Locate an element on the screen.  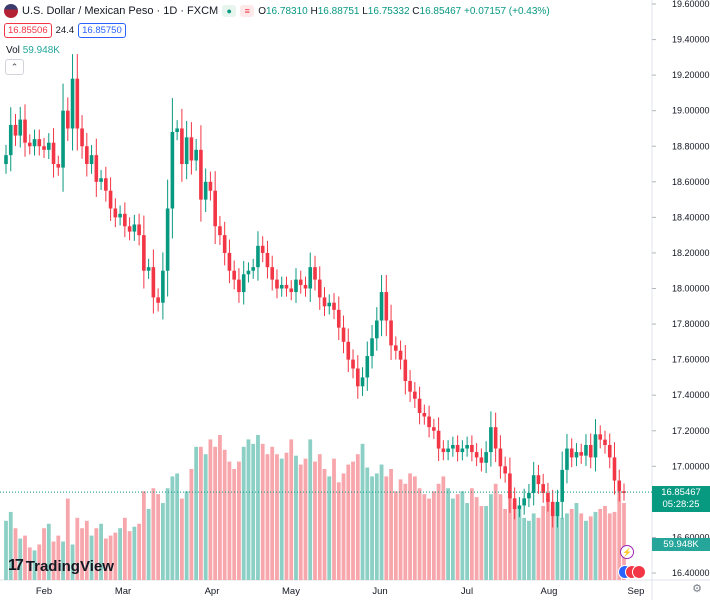
y-tick-label: 17.80000 is located at coordinates (691, 324).